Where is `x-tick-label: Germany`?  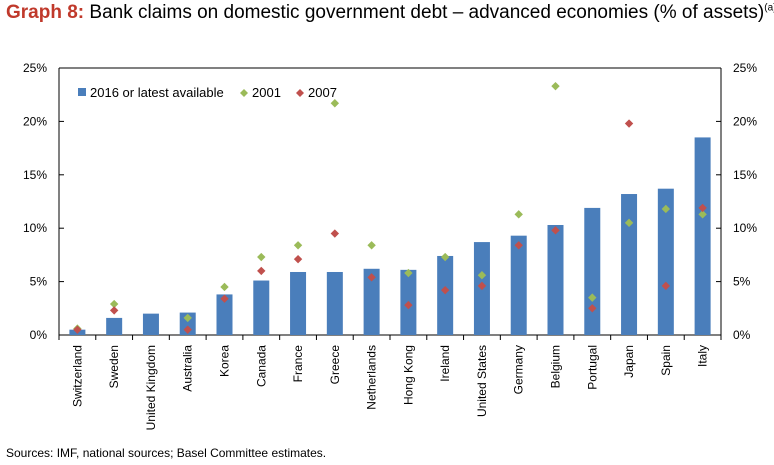 x-tick-label: Germany is located at coordinates (519, 369).